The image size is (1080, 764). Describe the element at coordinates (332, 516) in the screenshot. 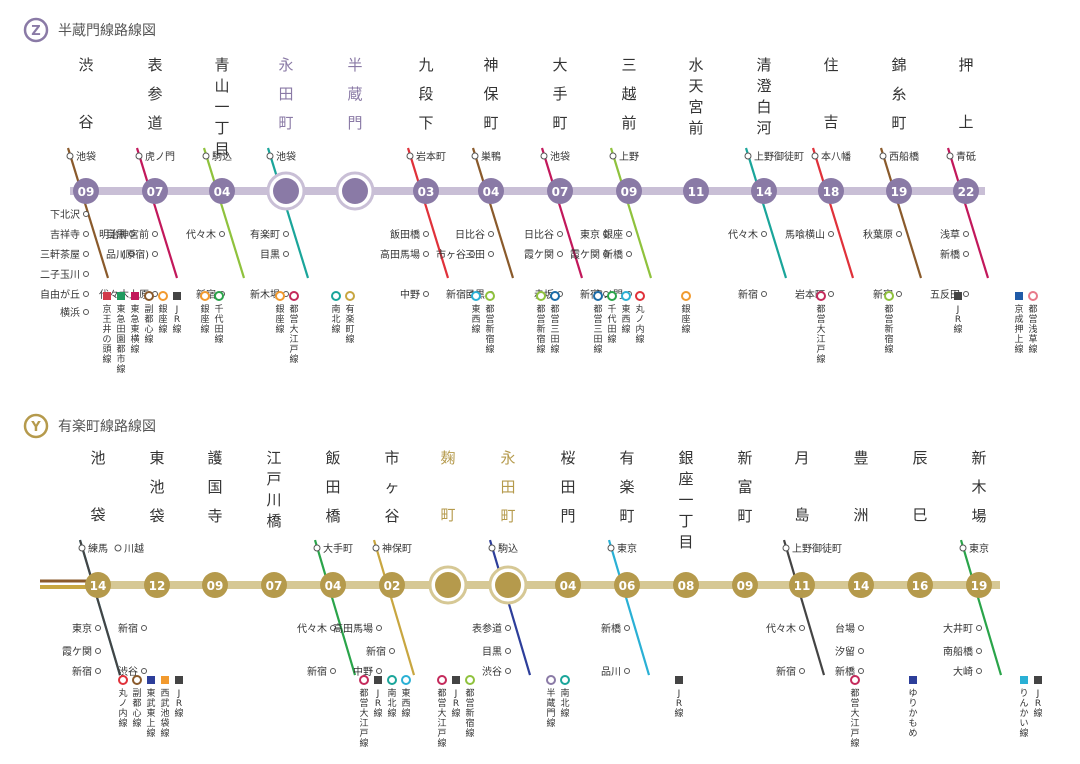

I see `station-name-char: 橋` at that location.